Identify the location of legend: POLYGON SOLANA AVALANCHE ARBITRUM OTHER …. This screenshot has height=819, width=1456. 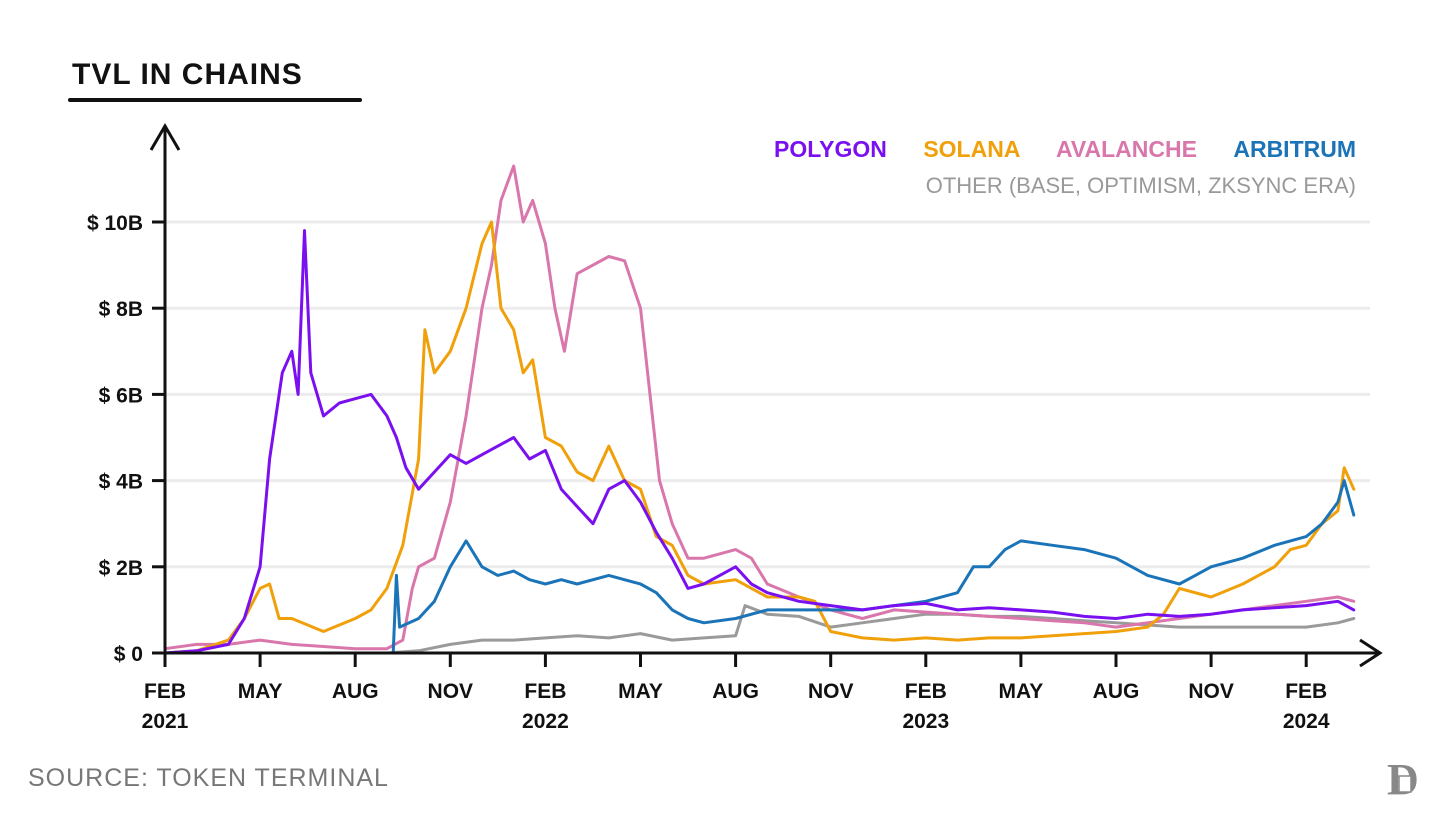
(1050, 167).